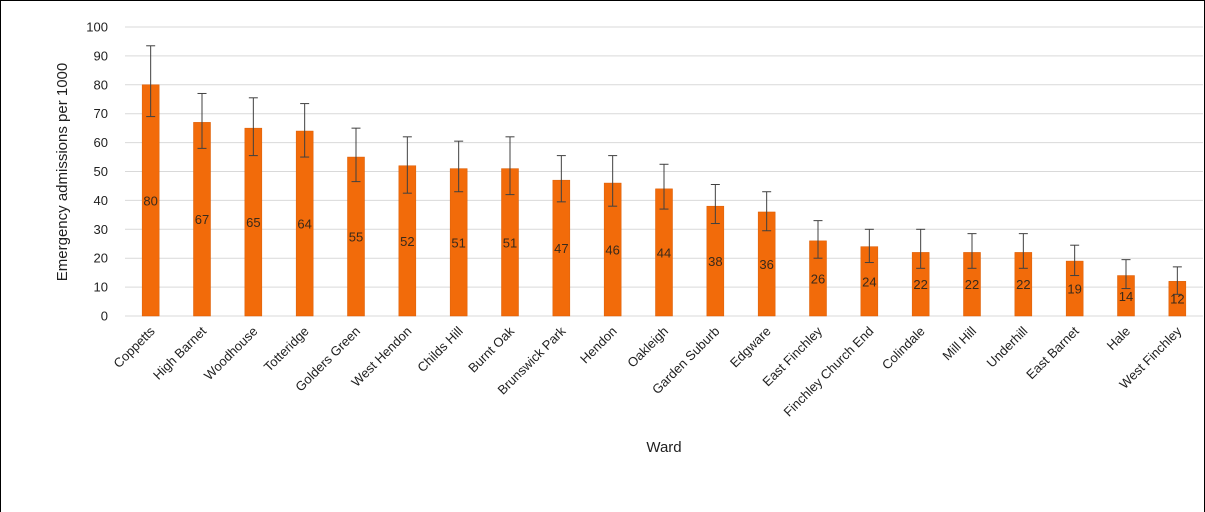 The image size is (1205, 512). Describe the element at coordinates (97, 27) in the screenshot. I see `y-tick-label: 100` at that location.